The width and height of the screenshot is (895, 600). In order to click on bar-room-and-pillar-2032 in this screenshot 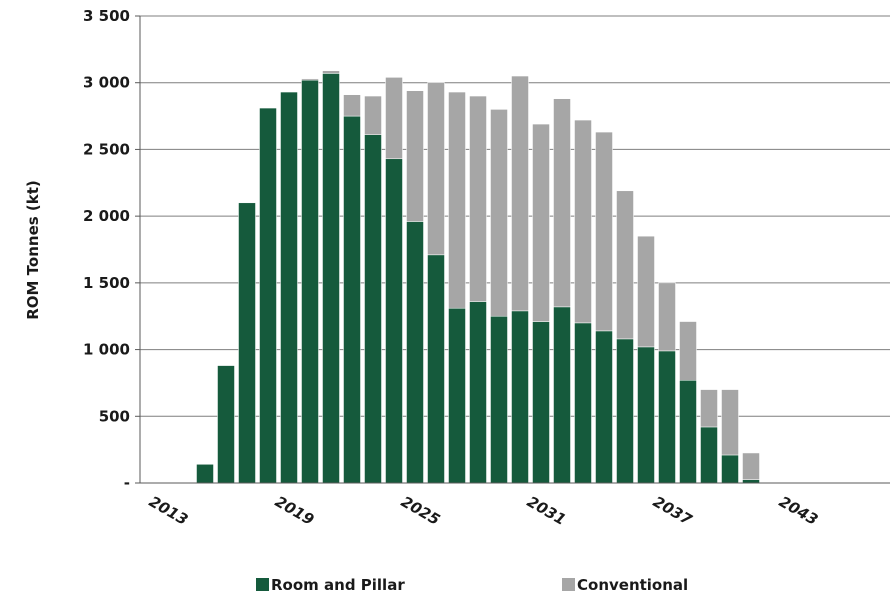, I will do `click(562, 395)`.